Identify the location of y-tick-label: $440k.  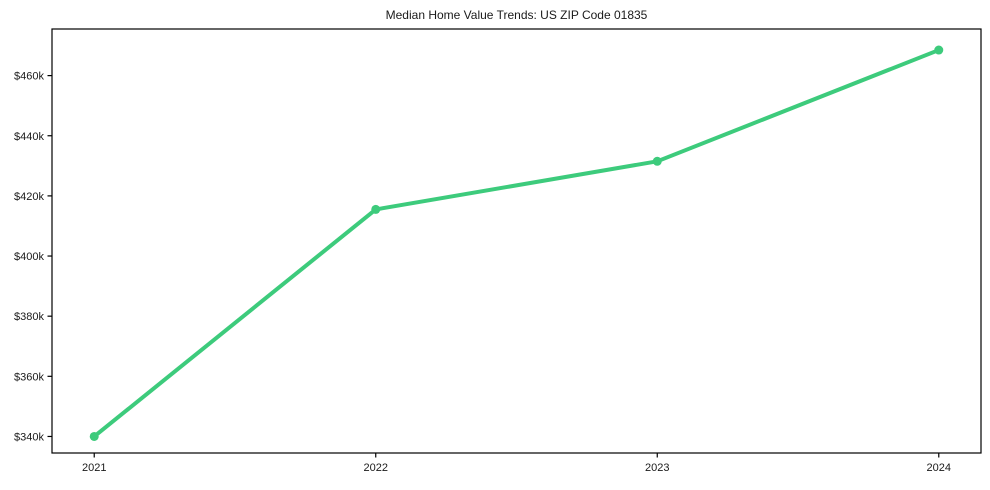
(29, 137).